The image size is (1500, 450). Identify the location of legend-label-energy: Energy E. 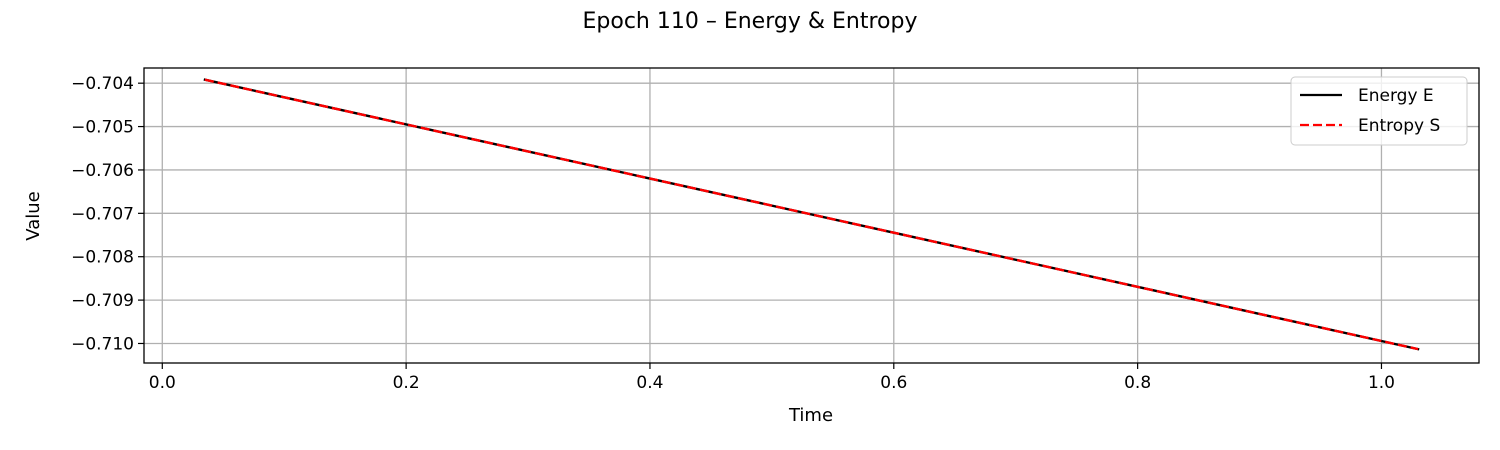
(1396, 96).